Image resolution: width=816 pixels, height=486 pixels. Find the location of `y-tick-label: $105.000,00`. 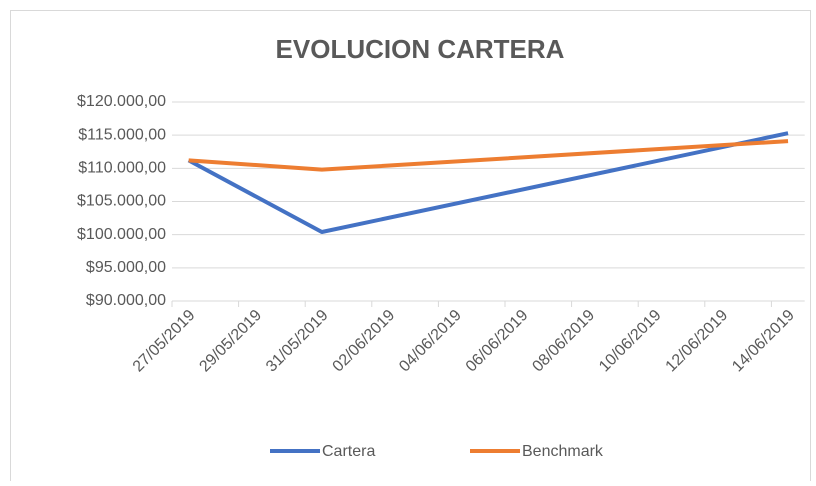

y-tick-label: $105.000,00 is located at coordinates (121, 201).